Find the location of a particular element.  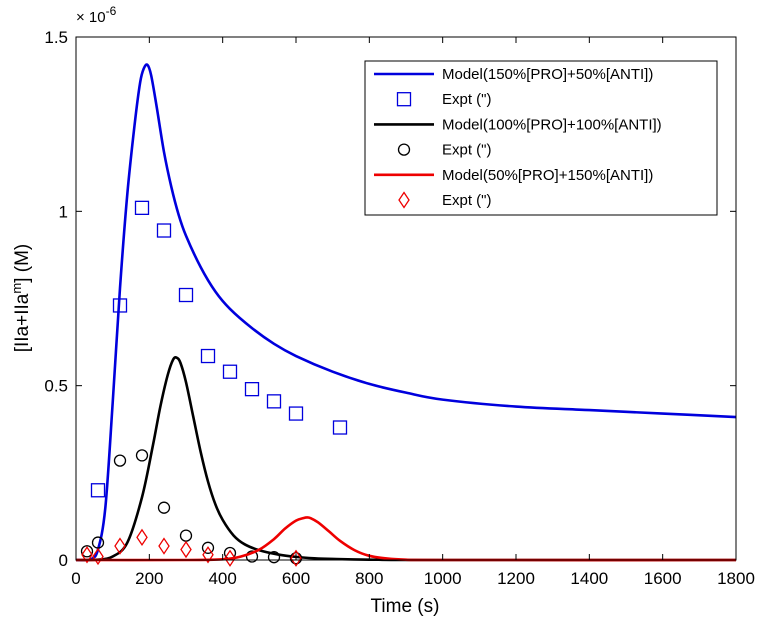

legend-entry: Model(100%[PRO]+100%[ANTI]) is located at coordinates (518, 124).